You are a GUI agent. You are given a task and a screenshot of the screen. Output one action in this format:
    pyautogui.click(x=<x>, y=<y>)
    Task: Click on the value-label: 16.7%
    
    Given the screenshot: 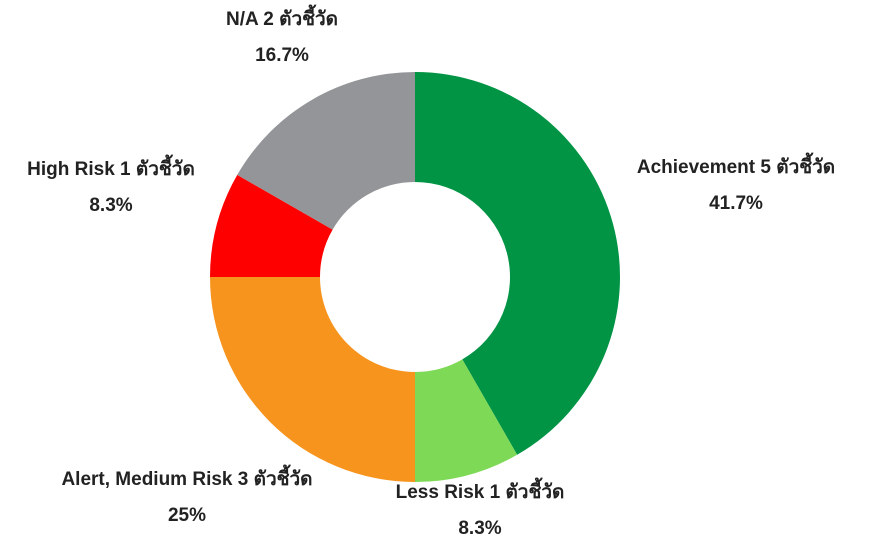 What is the action you would take?
    pyautogui.click(x=282, y=55)
    